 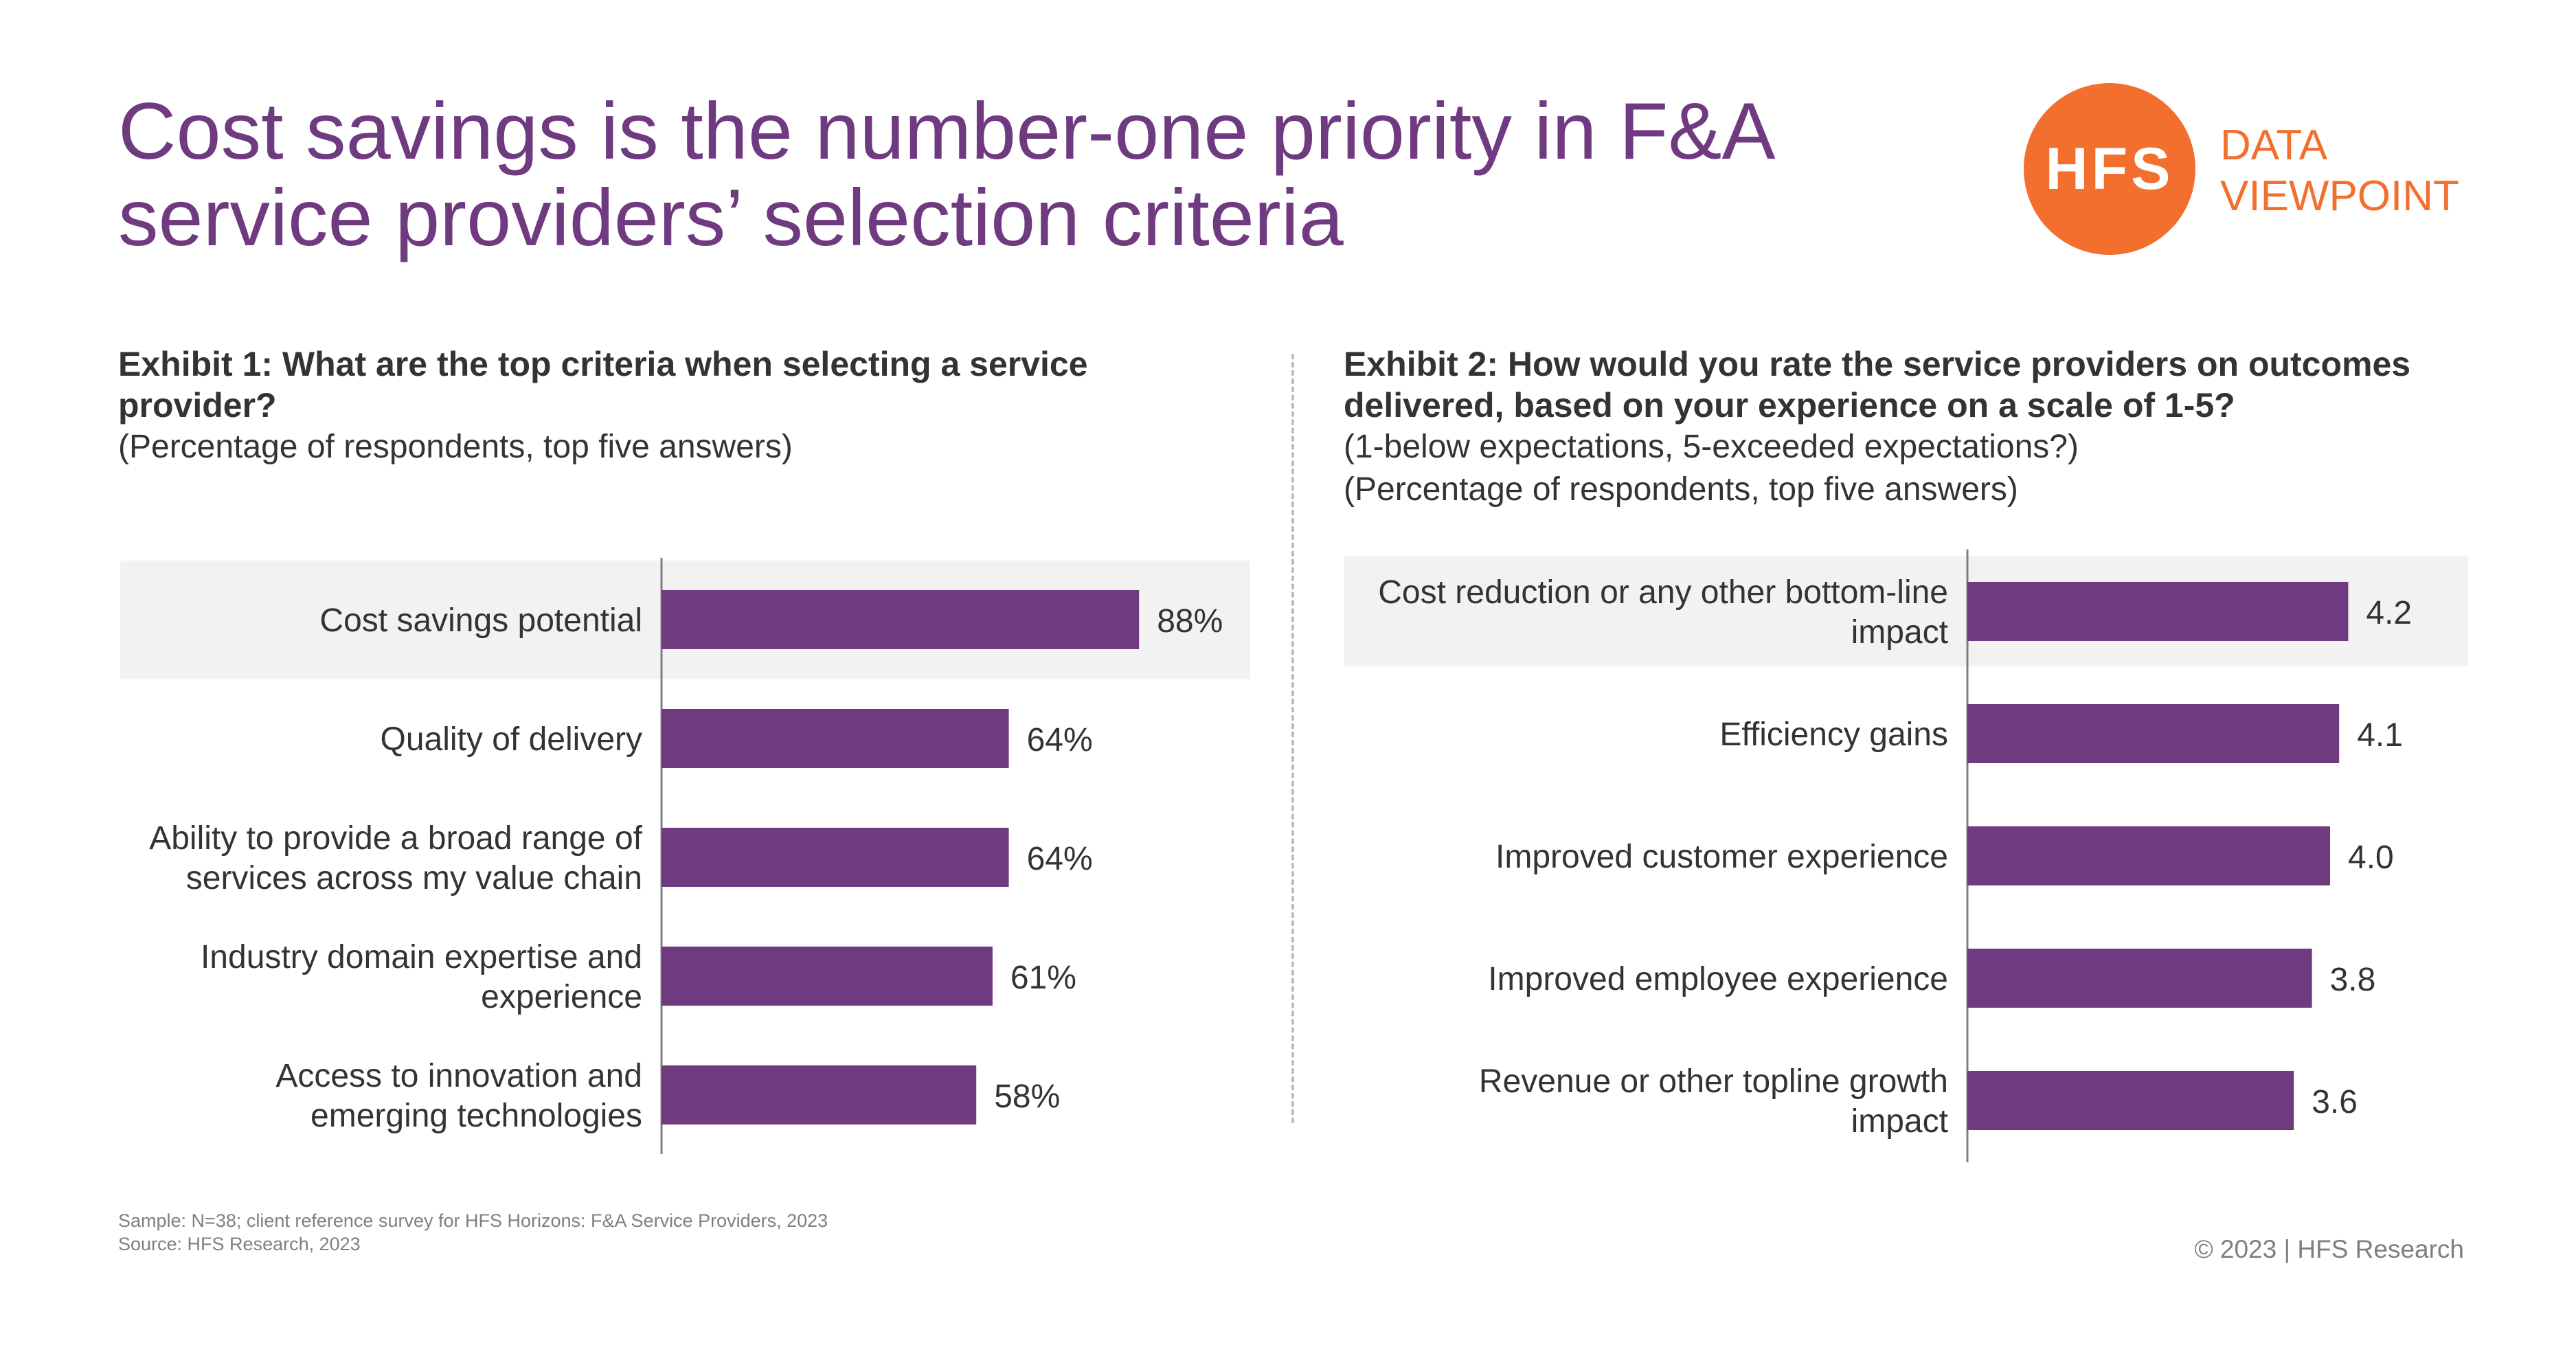 I want to click on logo-tagline-line2: VIEWPOINT, so click(x=2339, y=196).